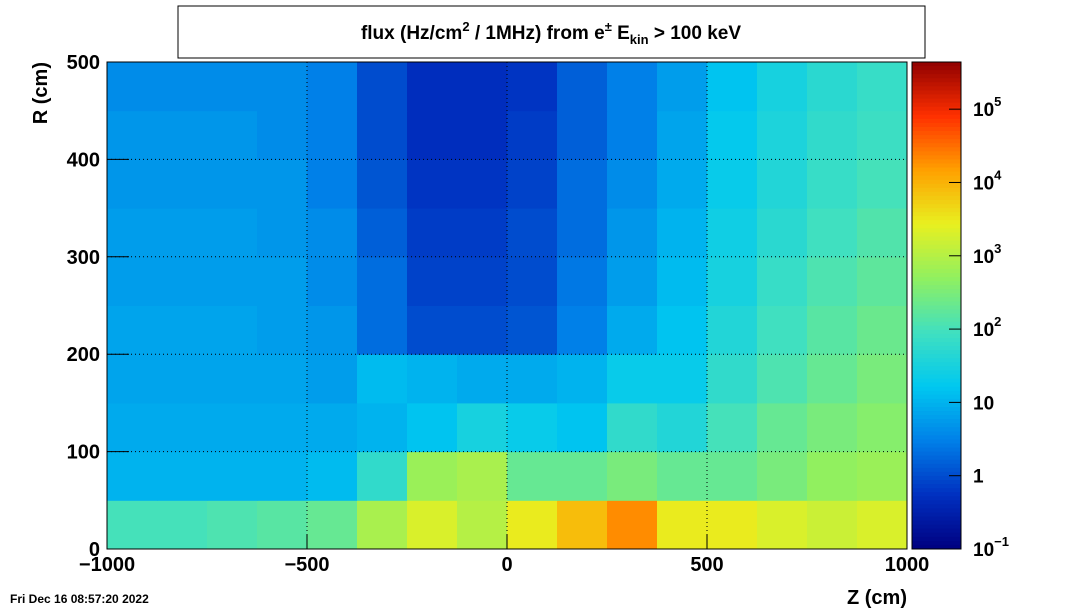 The image size is (1068, 610). What do you see at coordinates (998, 174) in the screenshot?
I see `z-tick-exponent: 4` at bounding box center [998, 174].